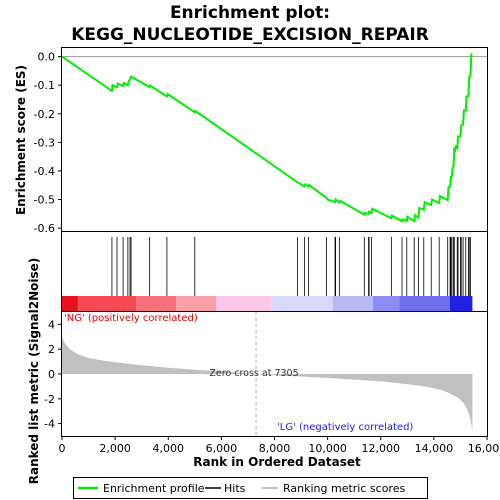 This screenshot has width=500, height=500. Describe the element at coordinates (344, 488) in the screenshot. I see `legend-label-ranking-metric: Ranking metric scores` at that location.